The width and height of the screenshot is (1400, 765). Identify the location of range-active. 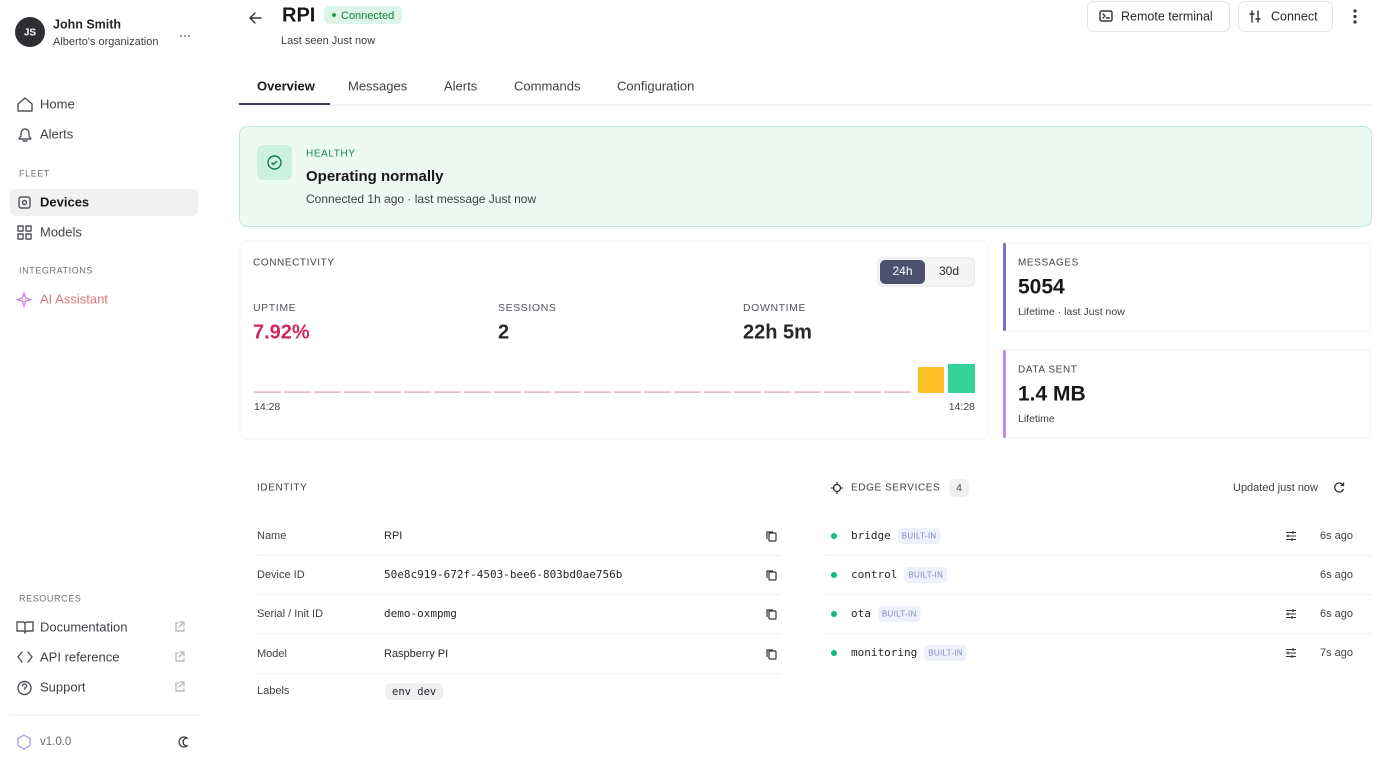
(902, 272).